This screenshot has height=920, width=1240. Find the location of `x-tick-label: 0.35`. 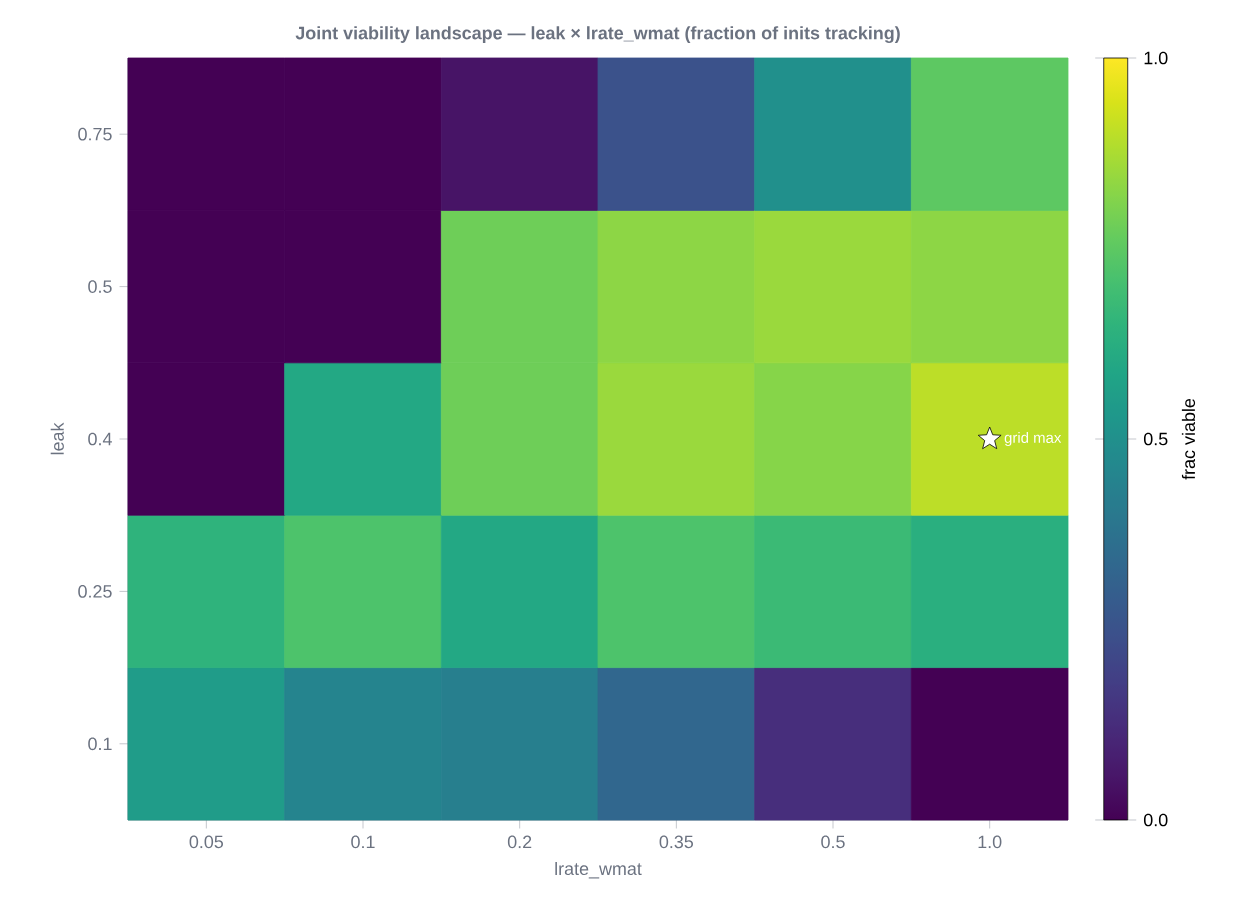

x-tick-label: 0.35 is located at coordinates (676, 842).